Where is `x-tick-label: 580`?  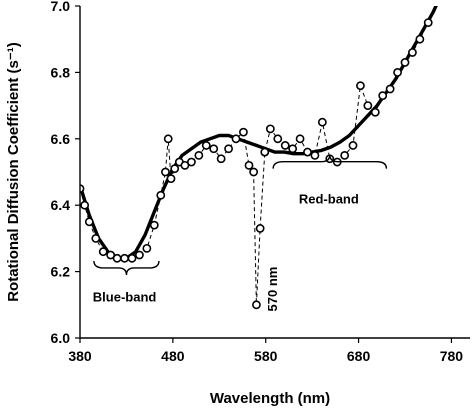
x-tick-label: 580 is located at coordinates (266, 356).